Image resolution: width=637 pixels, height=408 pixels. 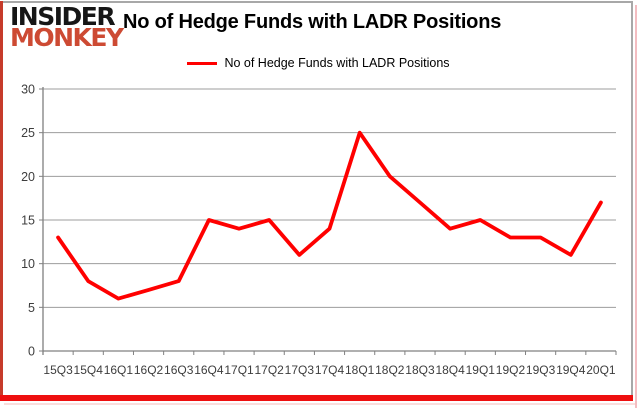 I want to click on x-axis-label: 19Q4, so click(x=571, y=370).